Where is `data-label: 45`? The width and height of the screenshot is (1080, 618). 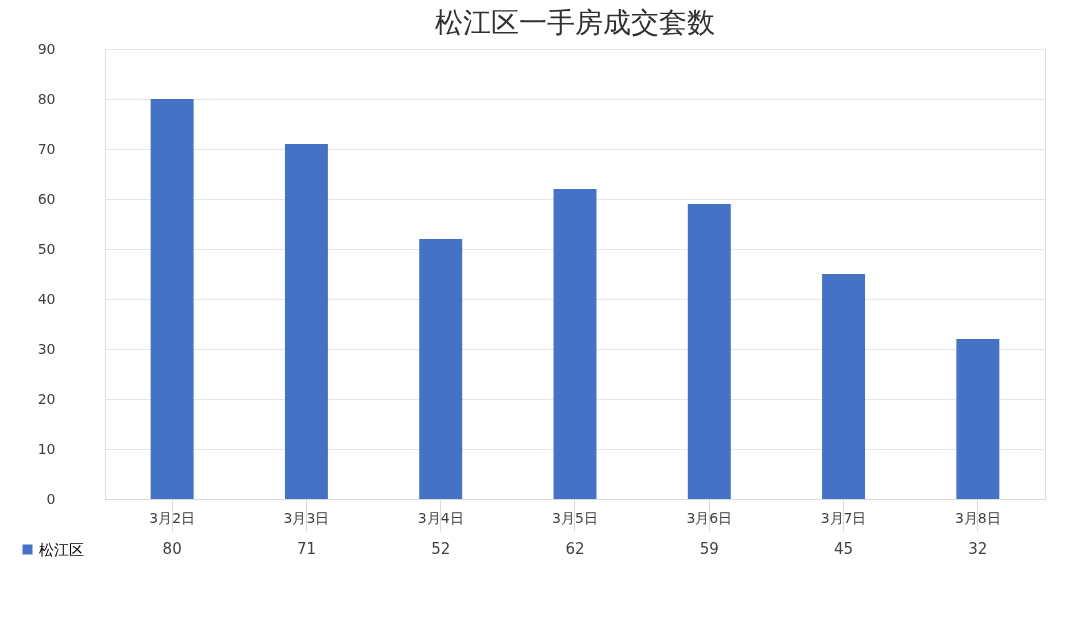
data-label: 45 is located at coordinates (844, 549).